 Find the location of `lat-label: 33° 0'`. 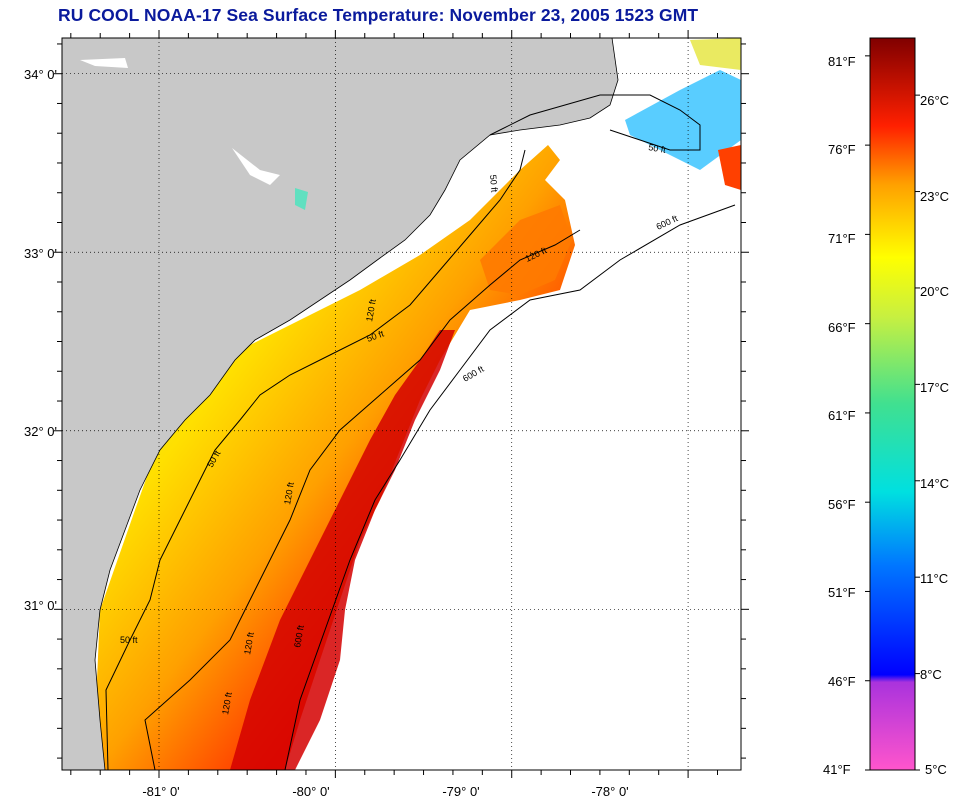

lat-label: 33° 0' is located at coordinates (40, 253).